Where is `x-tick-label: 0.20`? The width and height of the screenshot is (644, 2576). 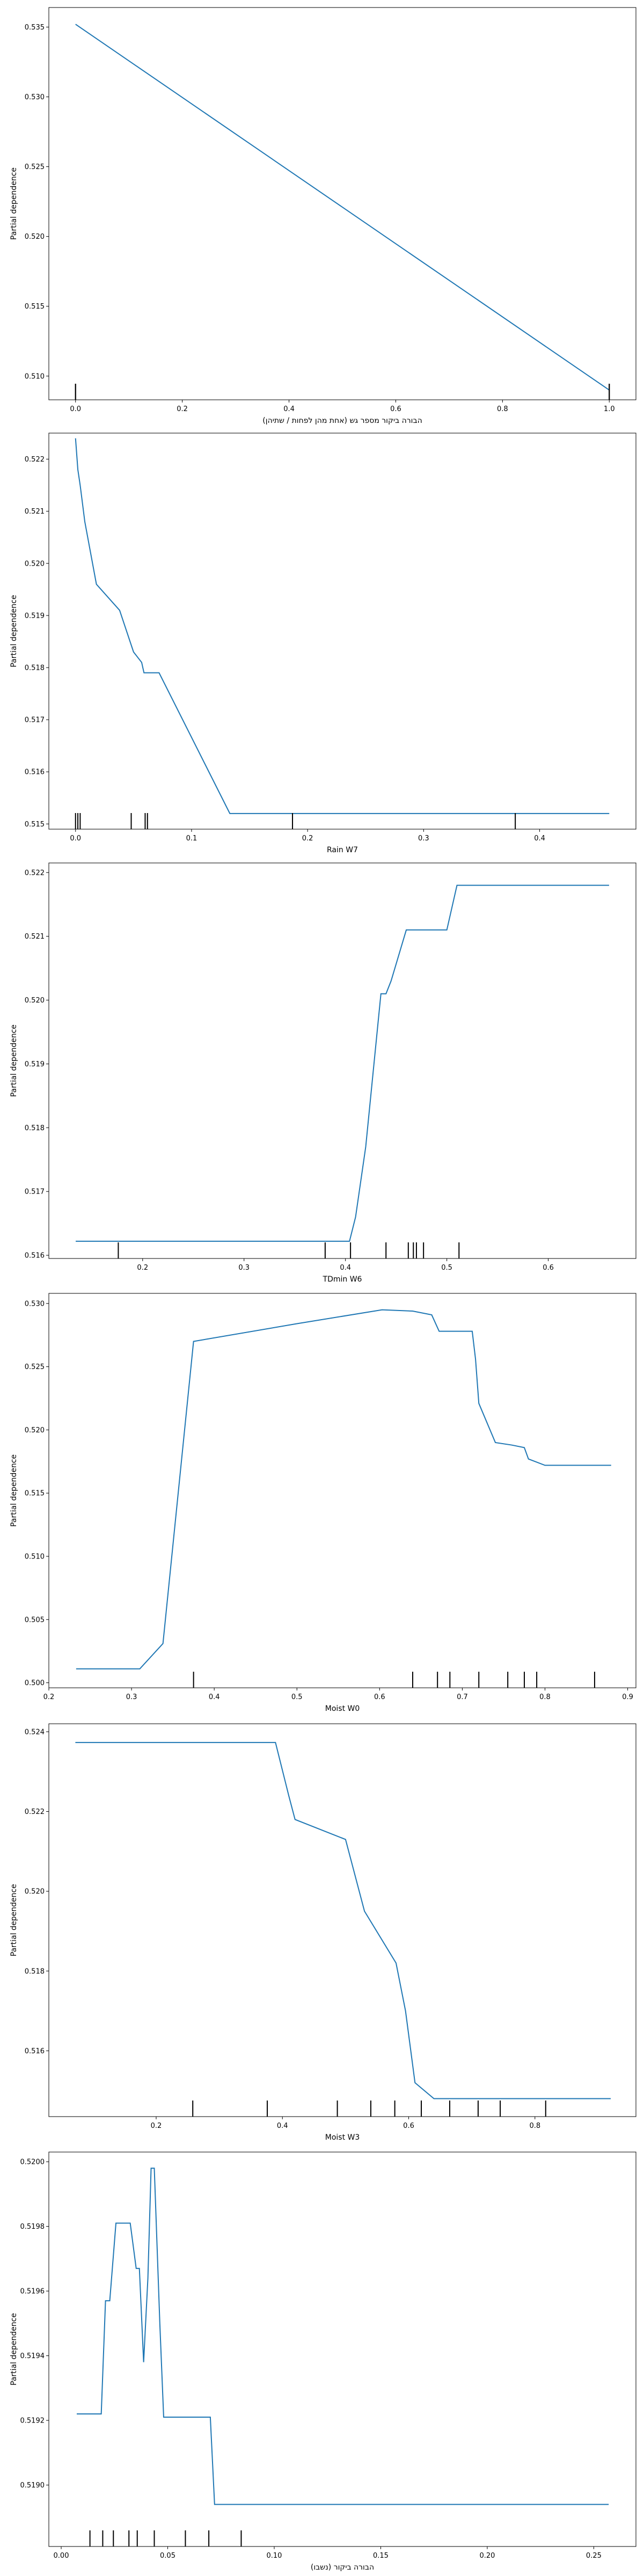
x-tick-label: 0.20 is located at coordinates (487, 2556).